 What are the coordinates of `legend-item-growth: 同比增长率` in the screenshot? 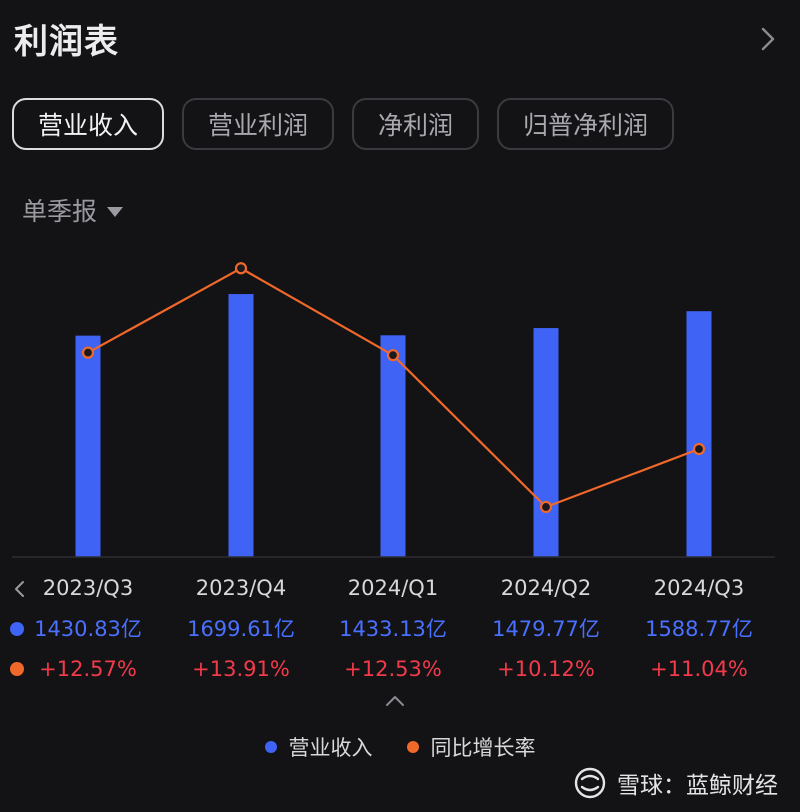 It's located at (471, 747).